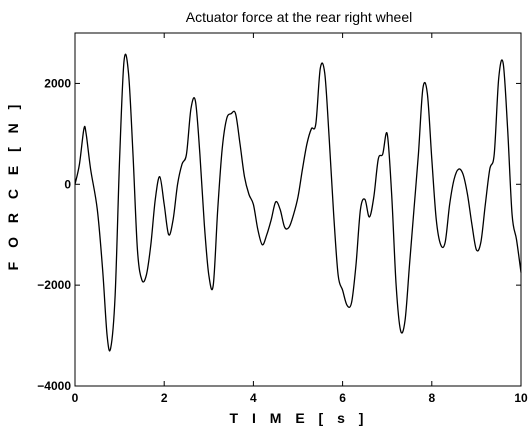 The image size is (532, 430). I want to click on y-tick-label: 2000, so click(57, 83).